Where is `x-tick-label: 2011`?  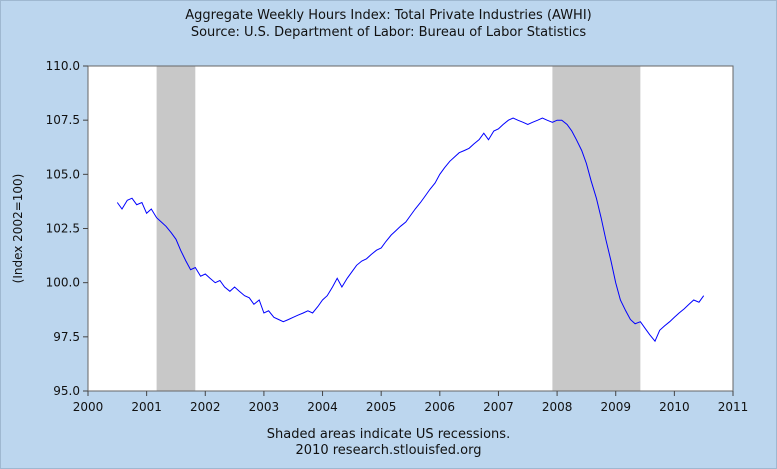
x-tick-label: 2011 is located at coordinates (733, 407).